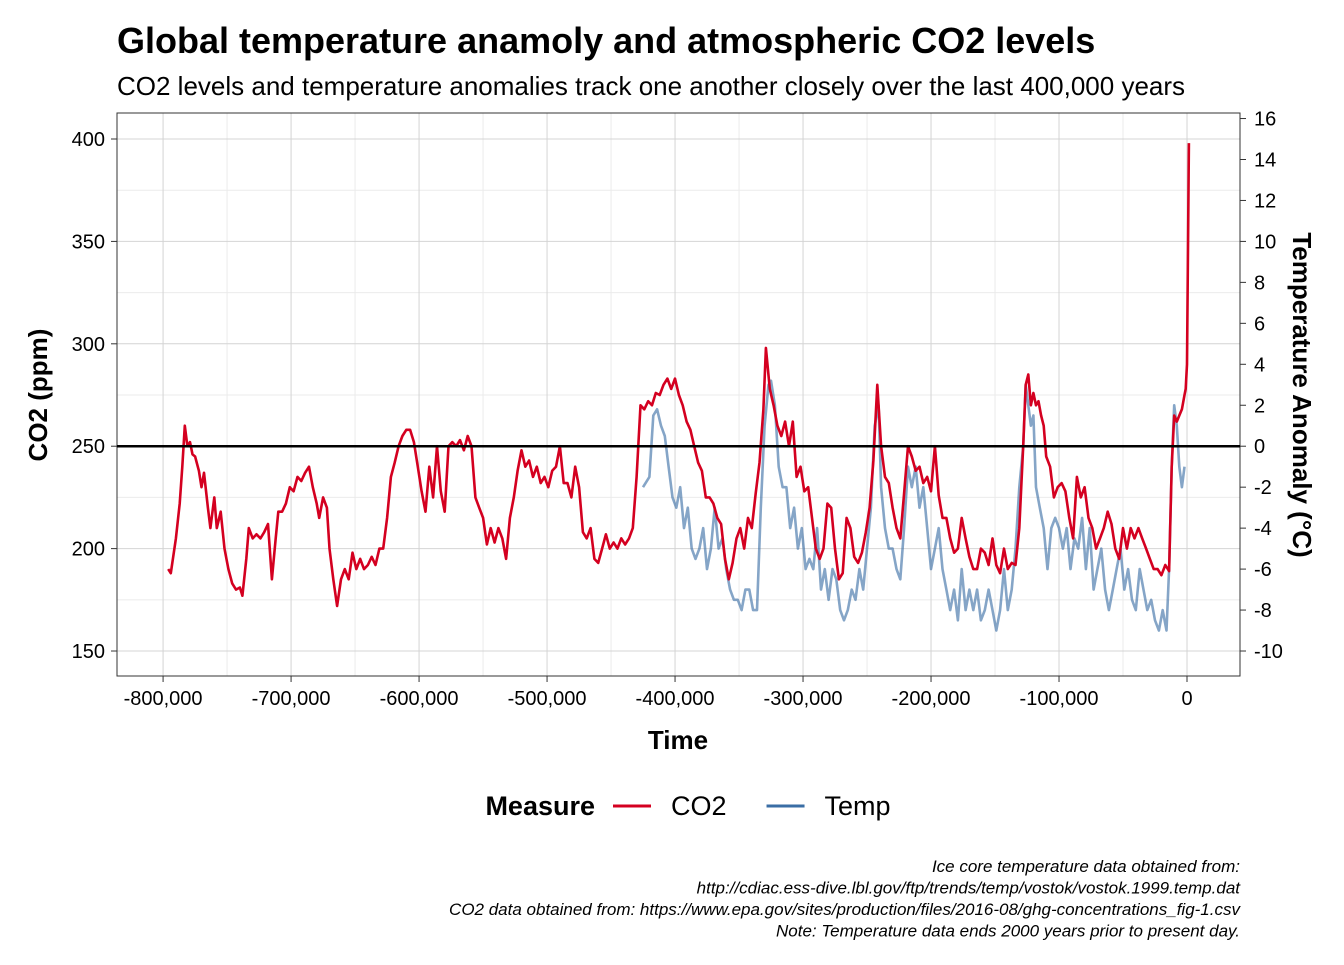 The width and height of the screenshot is (1344, 965). What do you see at coordinates (1263, 611) in the screenshot?
I see `y2-tick-label: -8` at bounding box center [1263, 611].